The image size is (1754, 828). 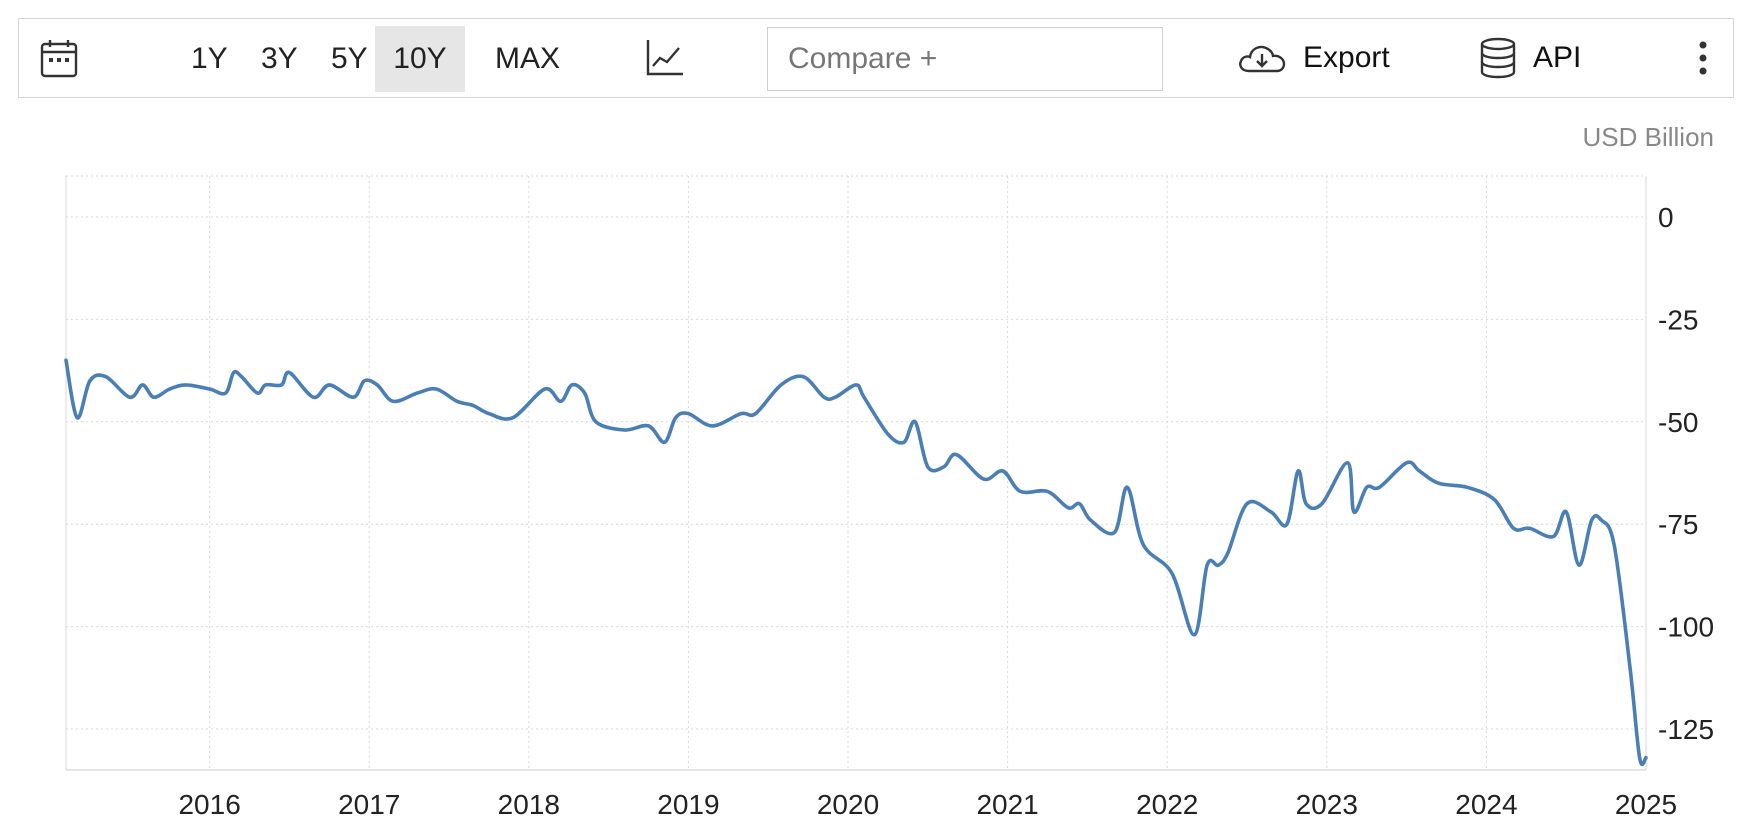 I want to click on y-axis-ticks: 0 -25 -50 -75 -100 -125, so click(x=1686, y=473).